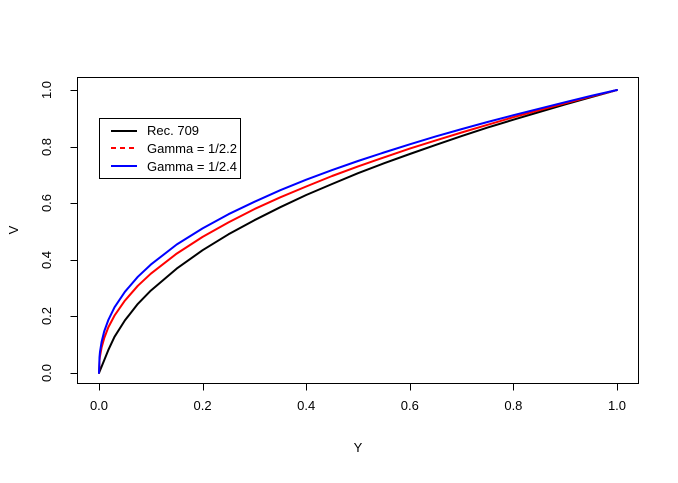 The image size is (678, 483). What do you see at coordinates (202, 405) in the screenshot?
I see `x-tick-label: 0.2` at bounding box center [202, 405].